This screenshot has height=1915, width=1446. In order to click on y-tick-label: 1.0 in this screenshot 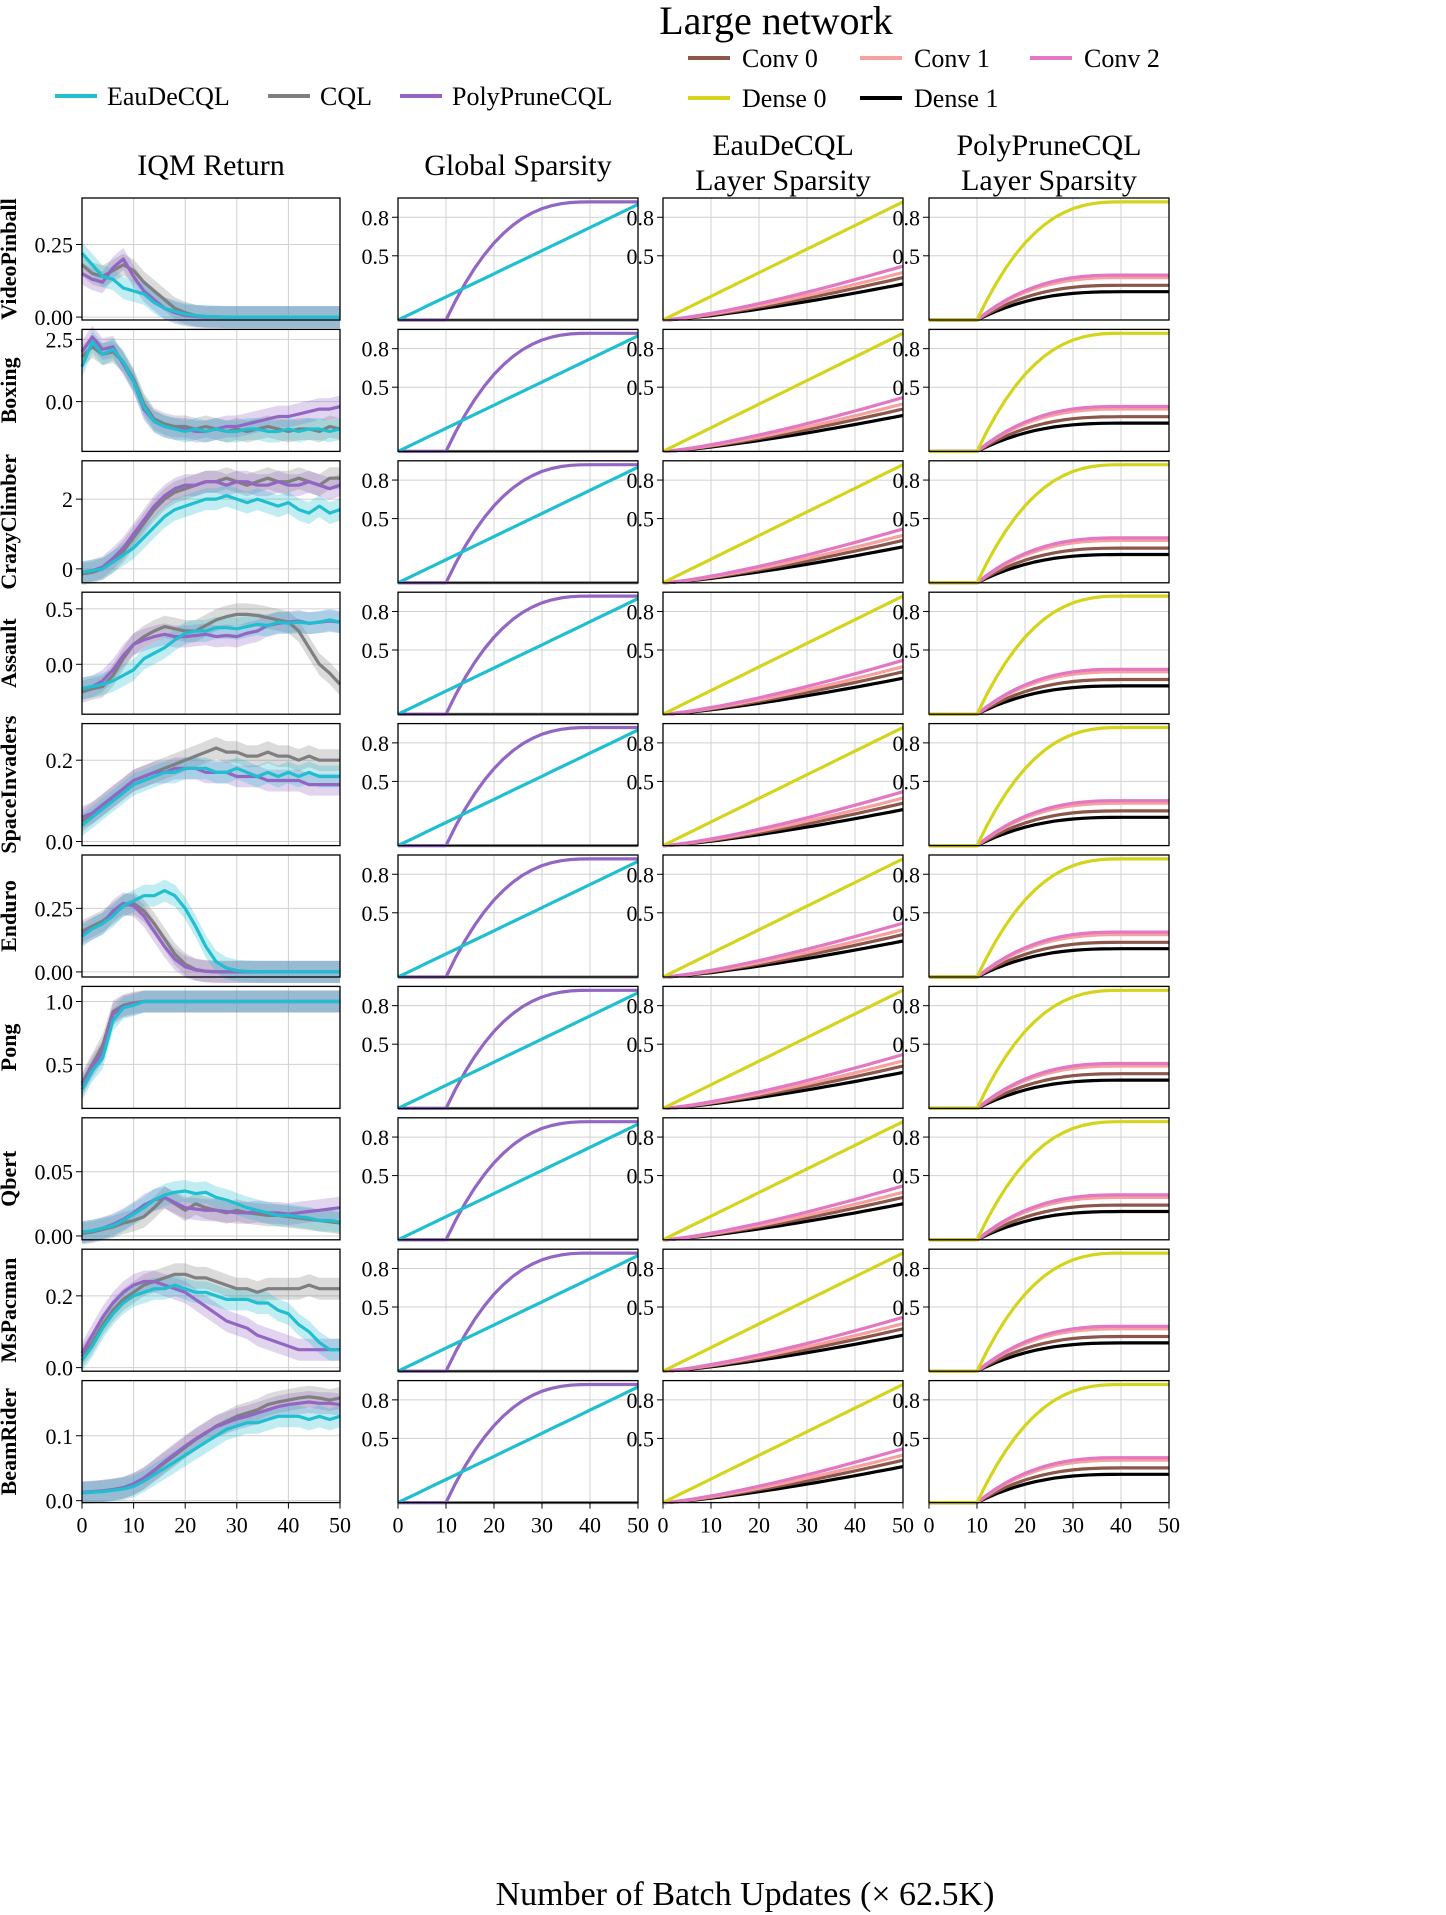, I will do `click(60, 1001)`.